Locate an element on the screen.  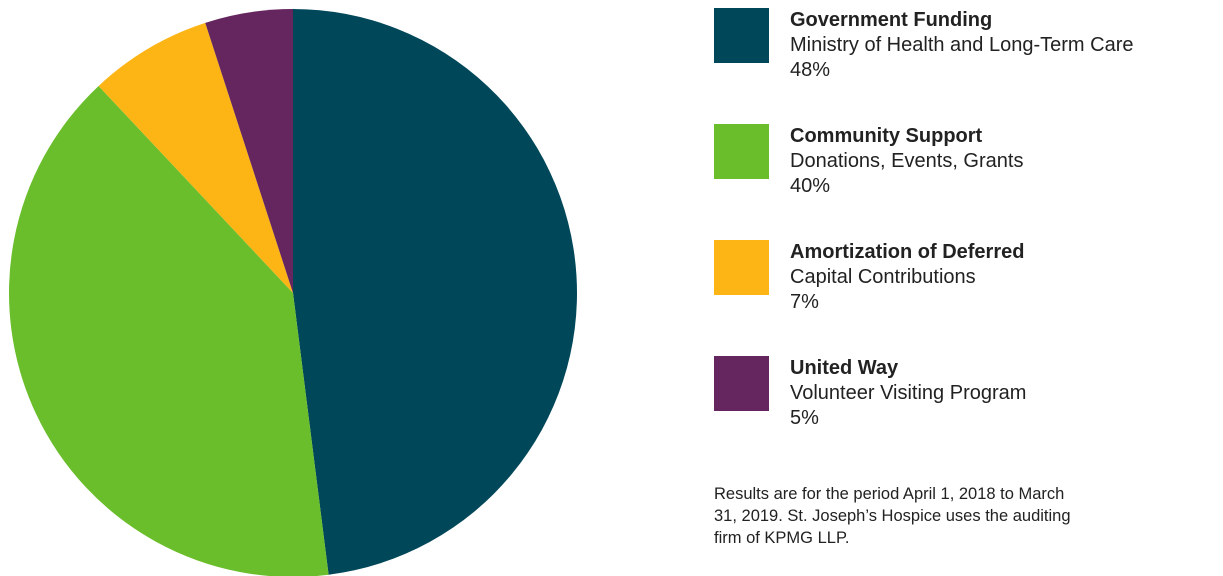
legend-percent: 7% is located at coordinates (804, 302).